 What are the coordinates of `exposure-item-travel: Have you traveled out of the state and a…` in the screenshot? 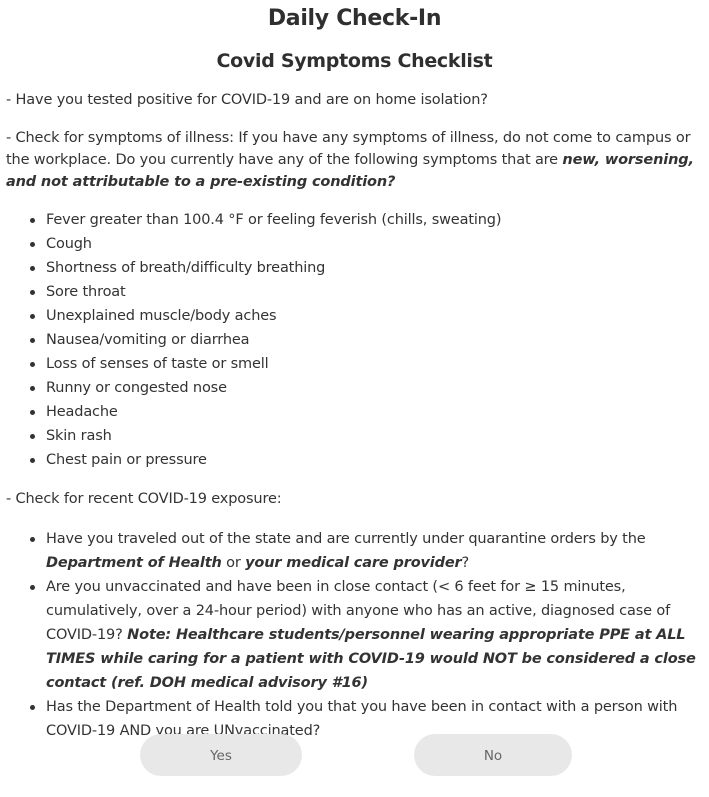 It's located at (365, 551).